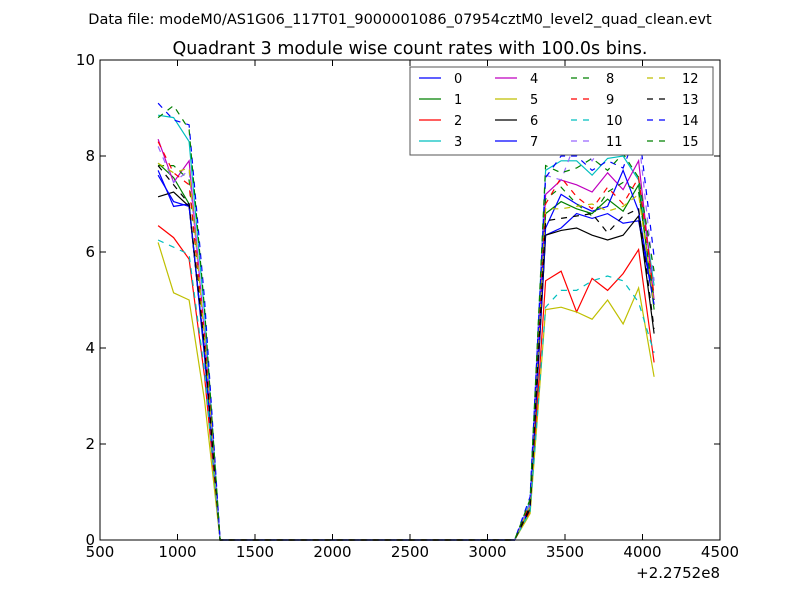 The height and width of the screenshot is (600, 800). What do you see at coordinates (614, 142) in the screenshot?
I see `legend-label-11: 11` at bounding box center [614, 142].